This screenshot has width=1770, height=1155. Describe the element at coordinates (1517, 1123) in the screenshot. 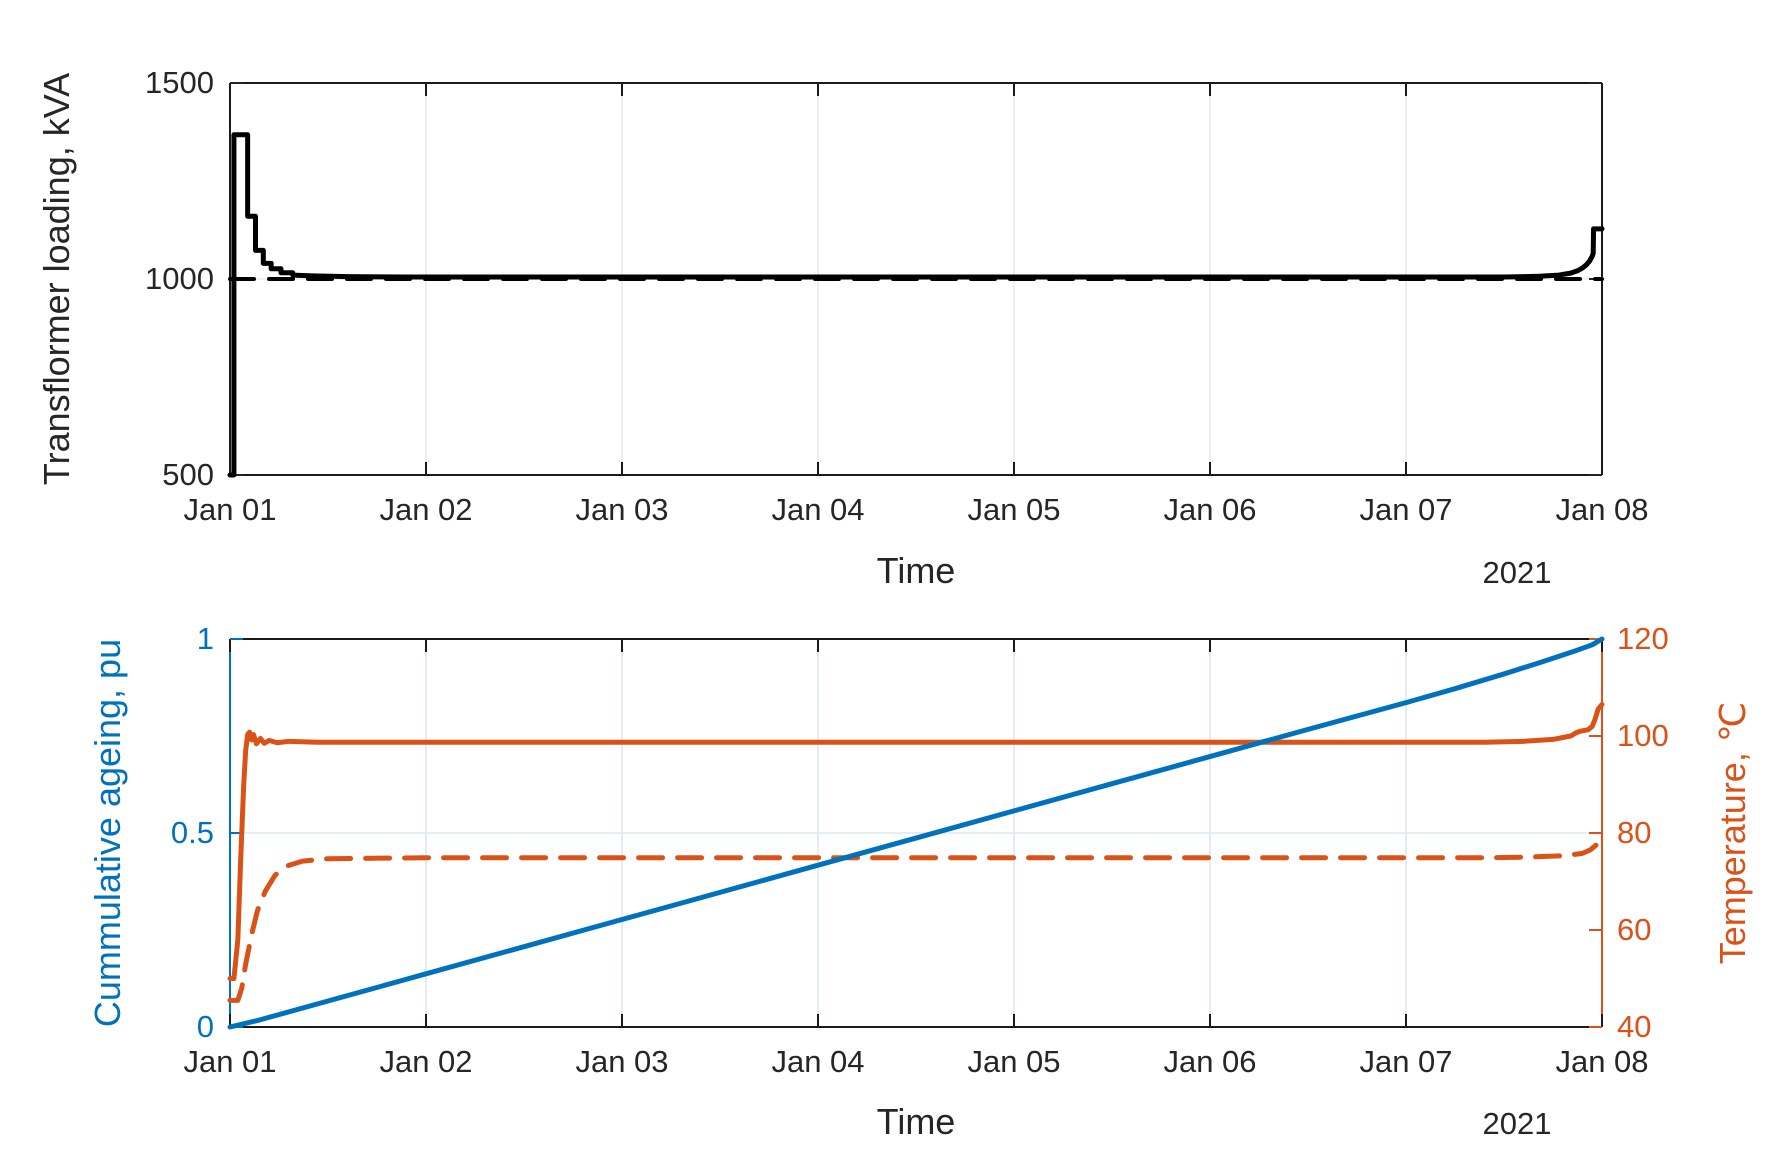

I see `ageing-year-label: 2021` at that location.